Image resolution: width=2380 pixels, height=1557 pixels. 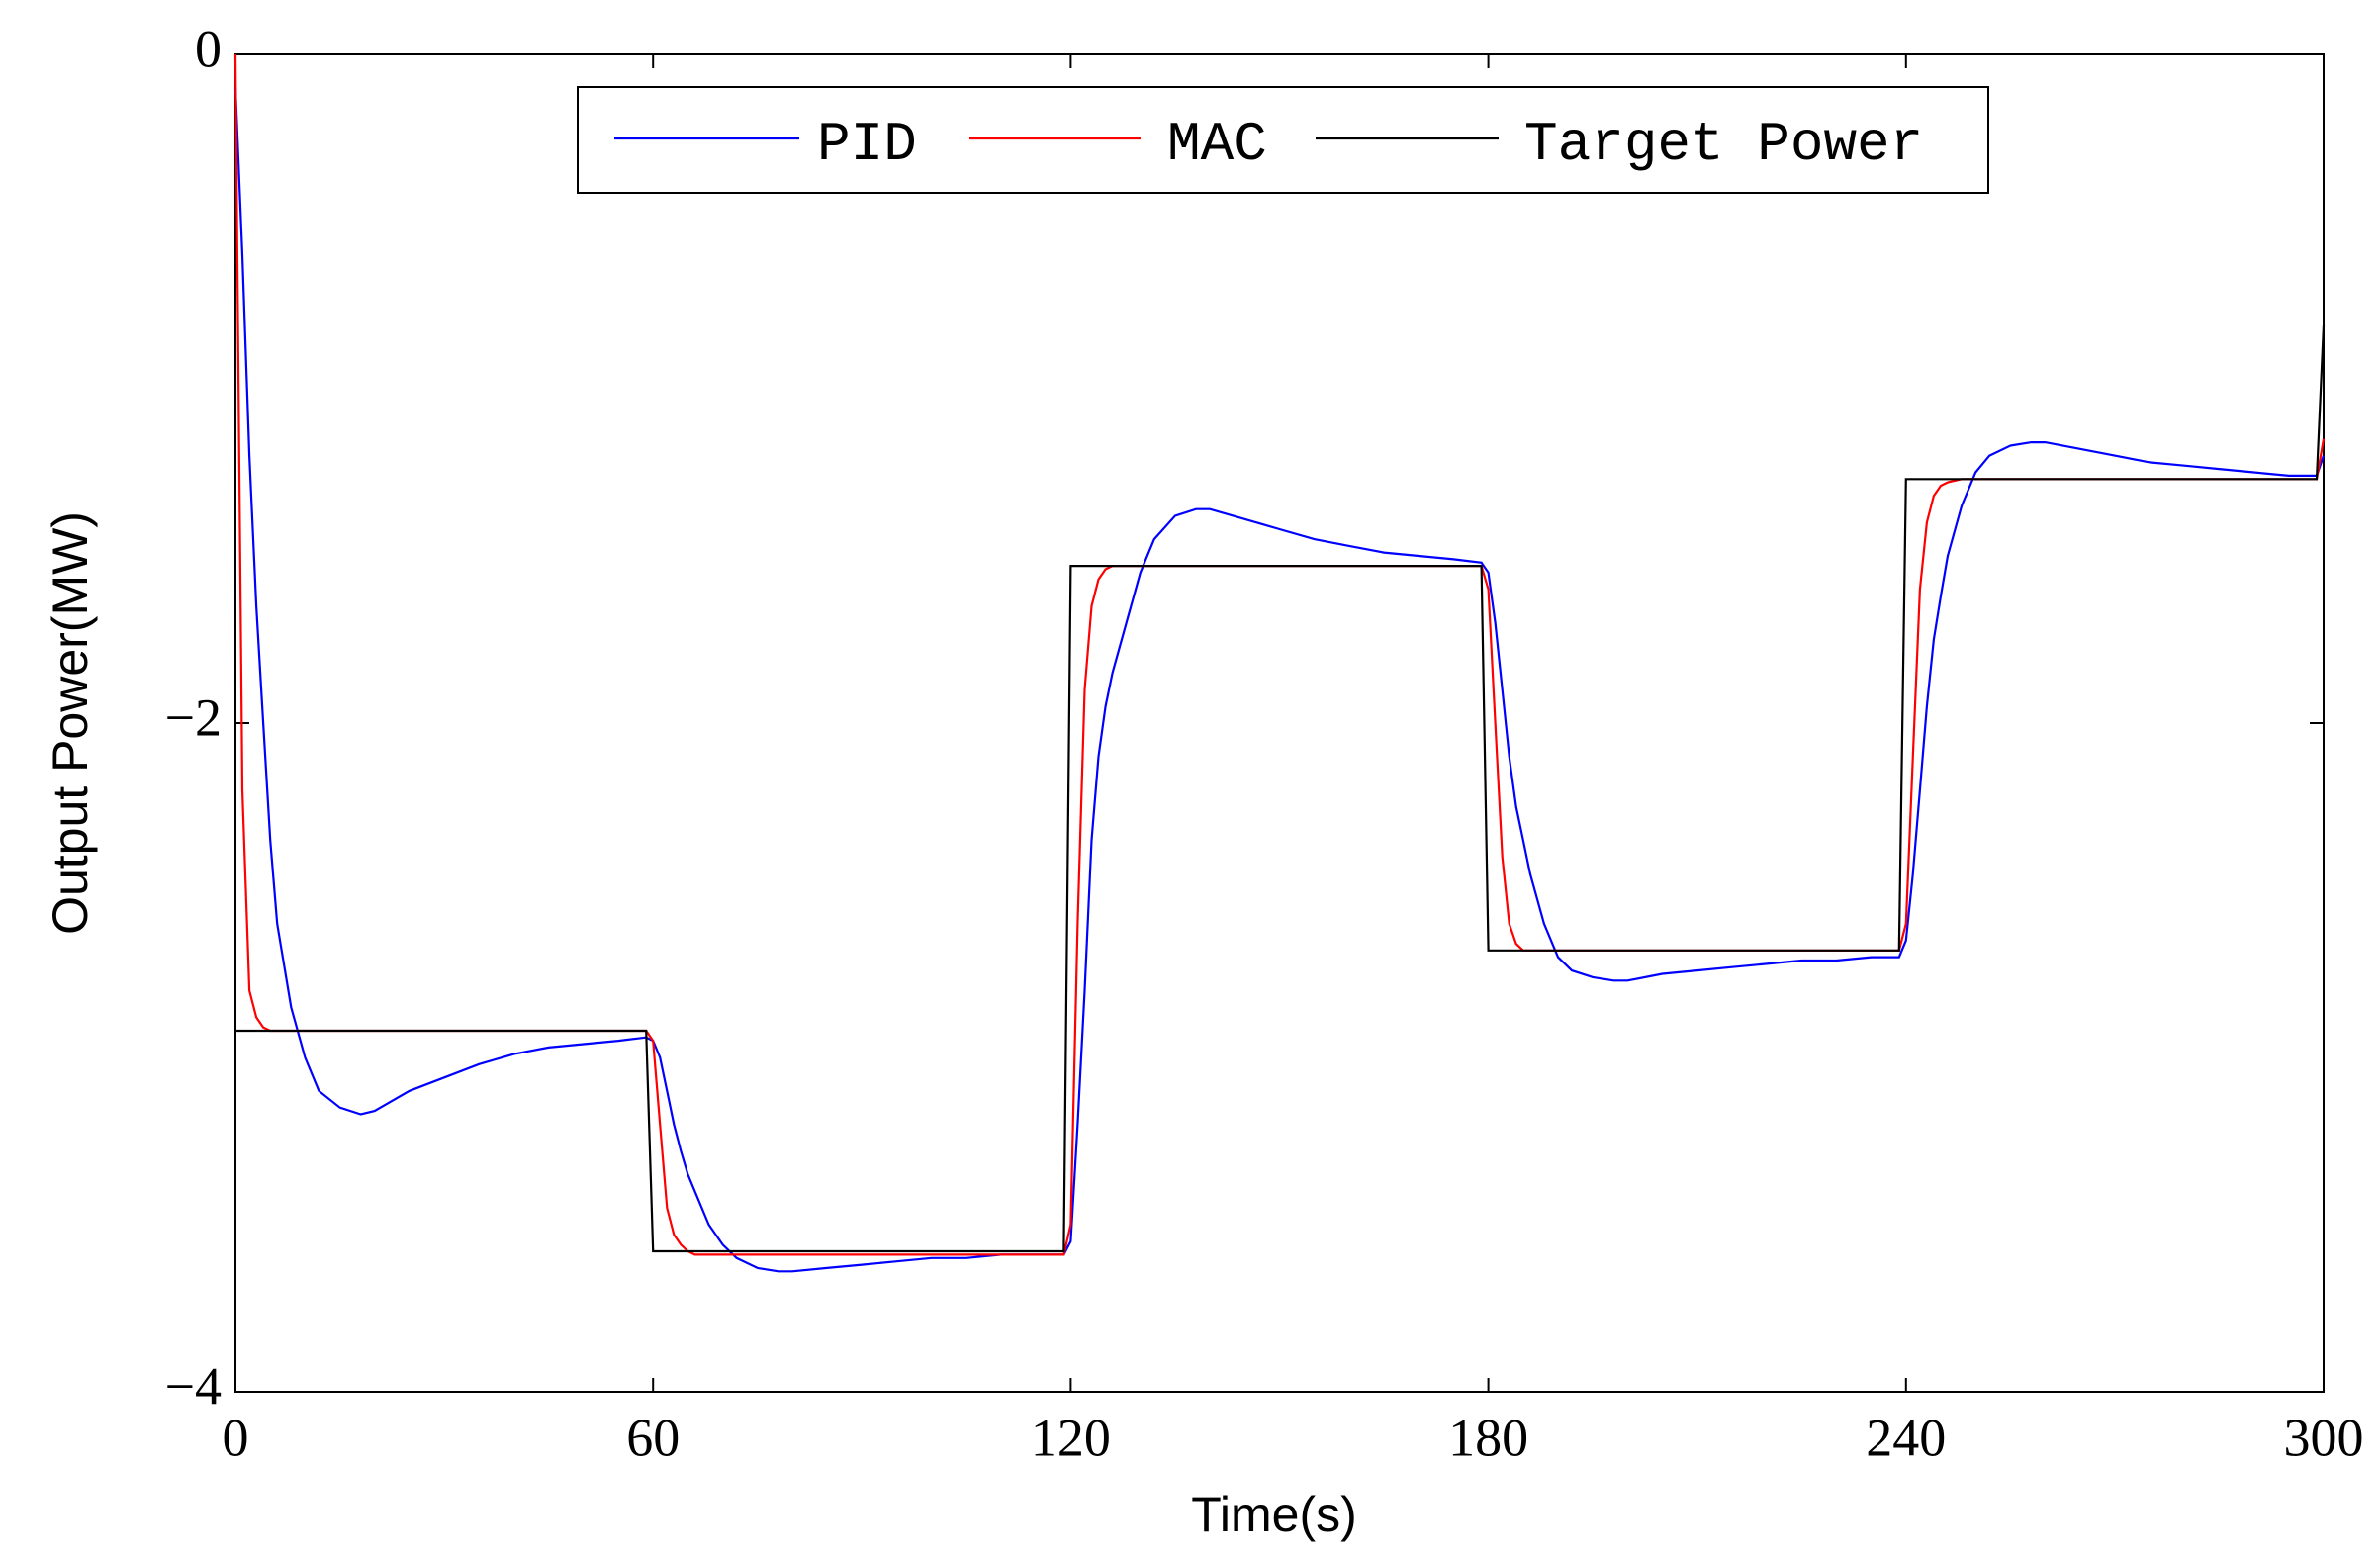 I want to click on x-tick-label: 240, so click(x=1906, y=1437).